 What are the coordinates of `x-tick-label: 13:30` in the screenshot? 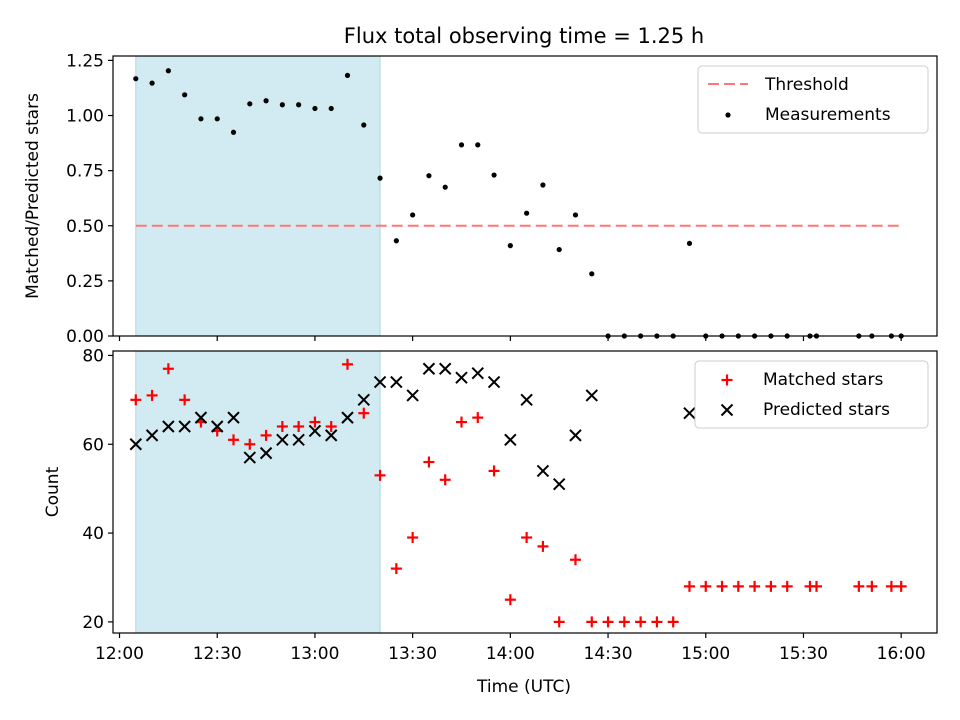 It's located at (412, 654).